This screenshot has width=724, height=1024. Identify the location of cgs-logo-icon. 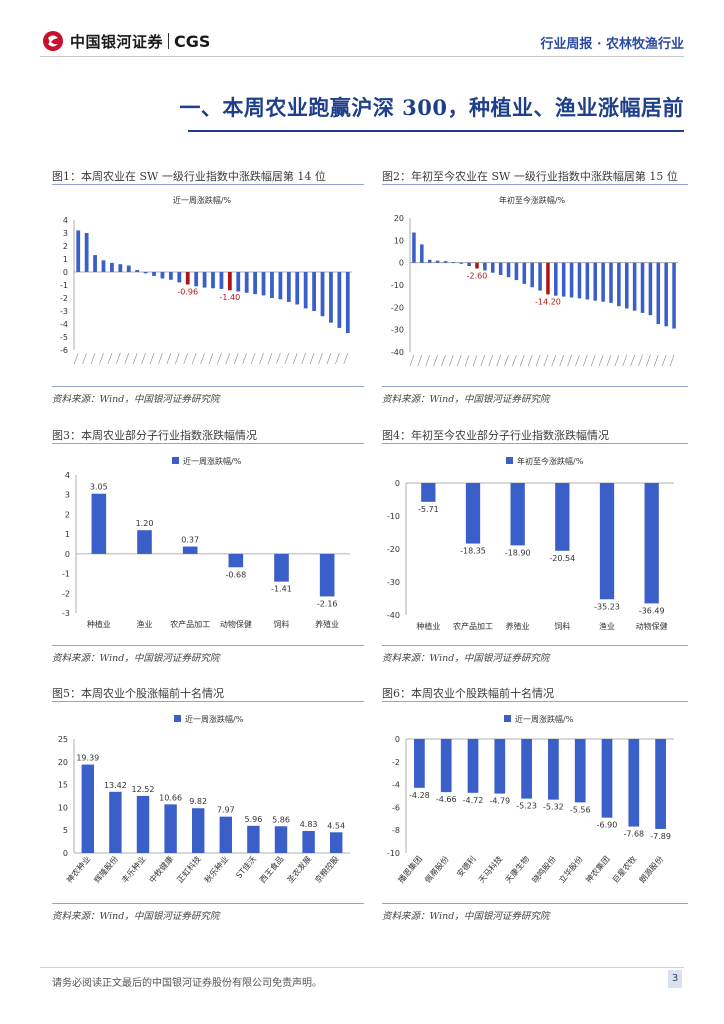
(53, 41).